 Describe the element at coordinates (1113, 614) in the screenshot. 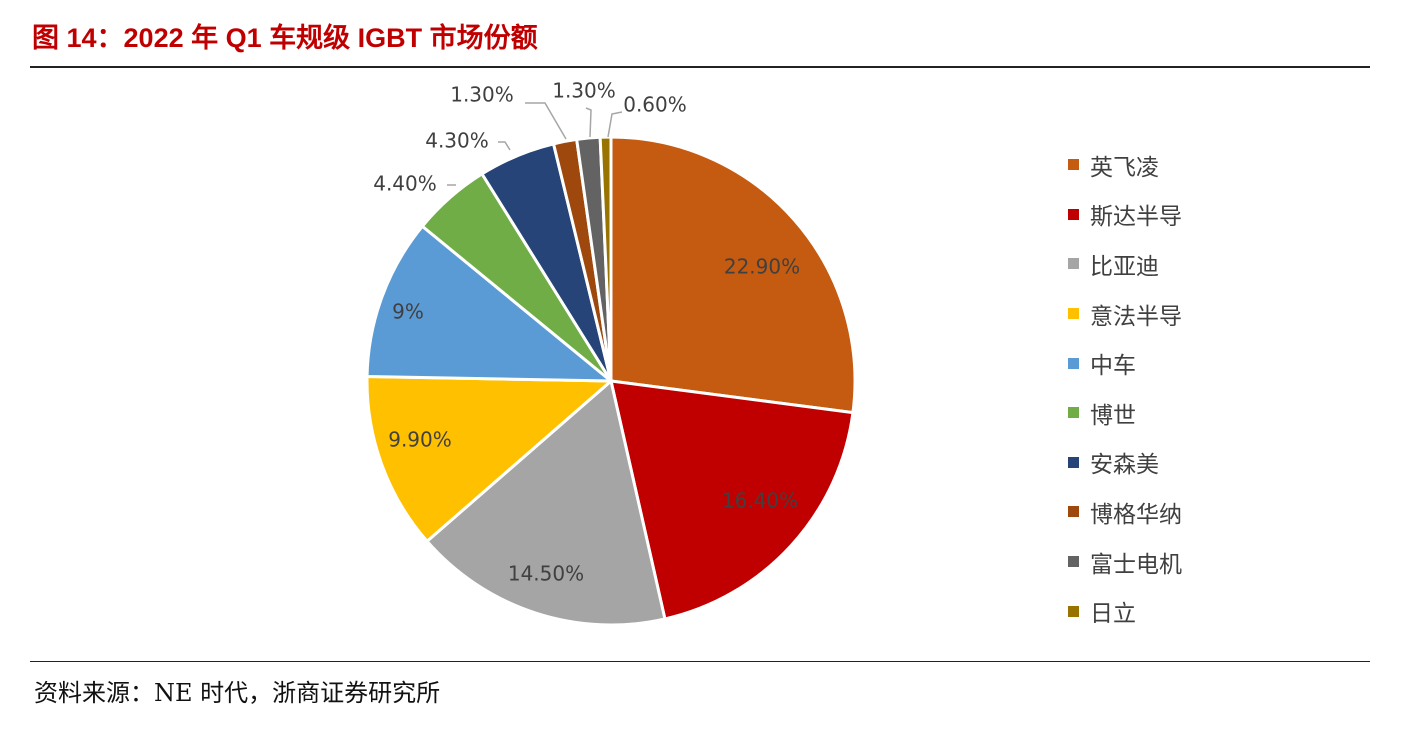

I see `legend-label: 日立` at that location.